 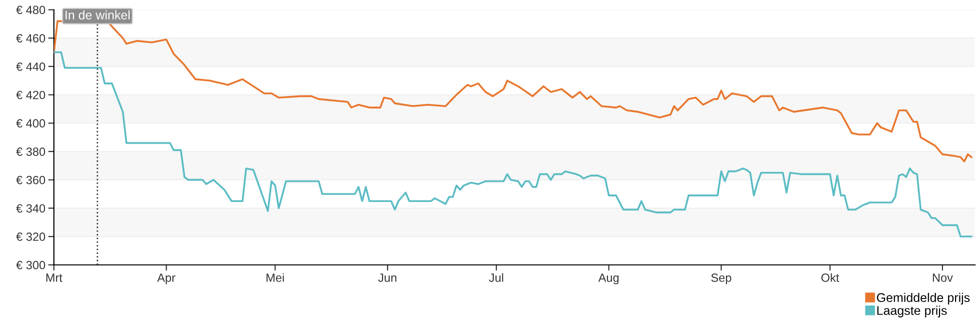 What do you see at coordinates (31, 95) in the screenshot?
I see `y-tick-label: € 420` at bounding box center [31, 95].